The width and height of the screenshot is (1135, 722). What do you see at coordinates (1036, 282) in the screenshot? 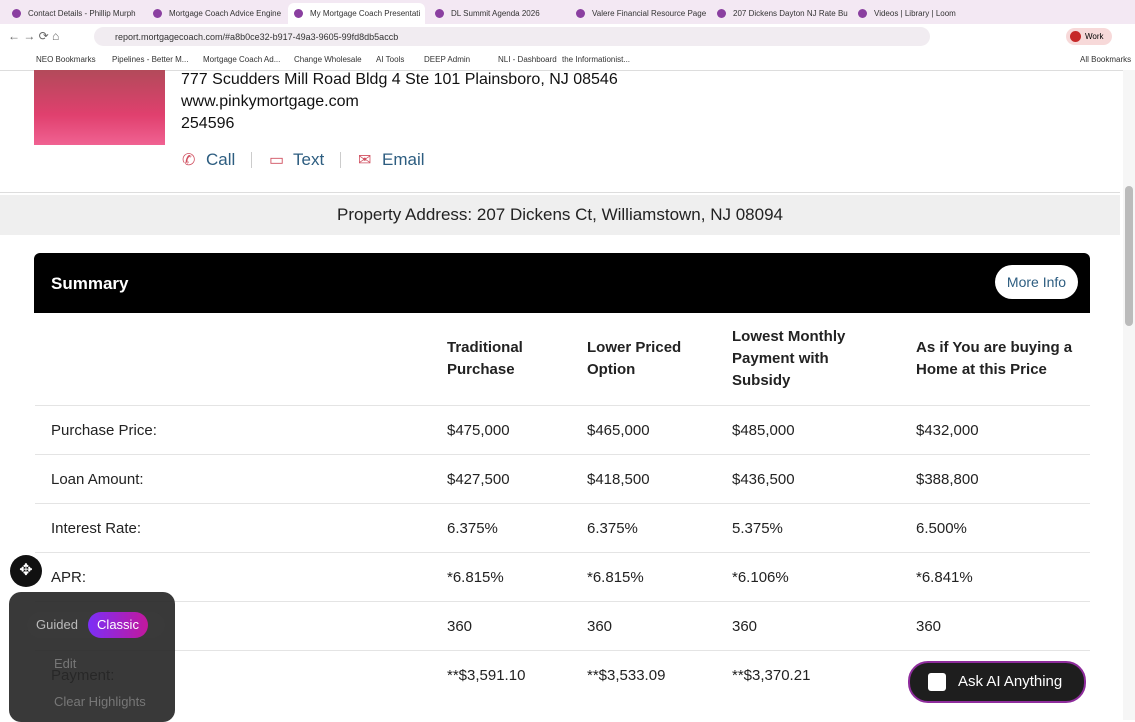
I see `more-info-button: More Info` at bounding box center [1036, 282].